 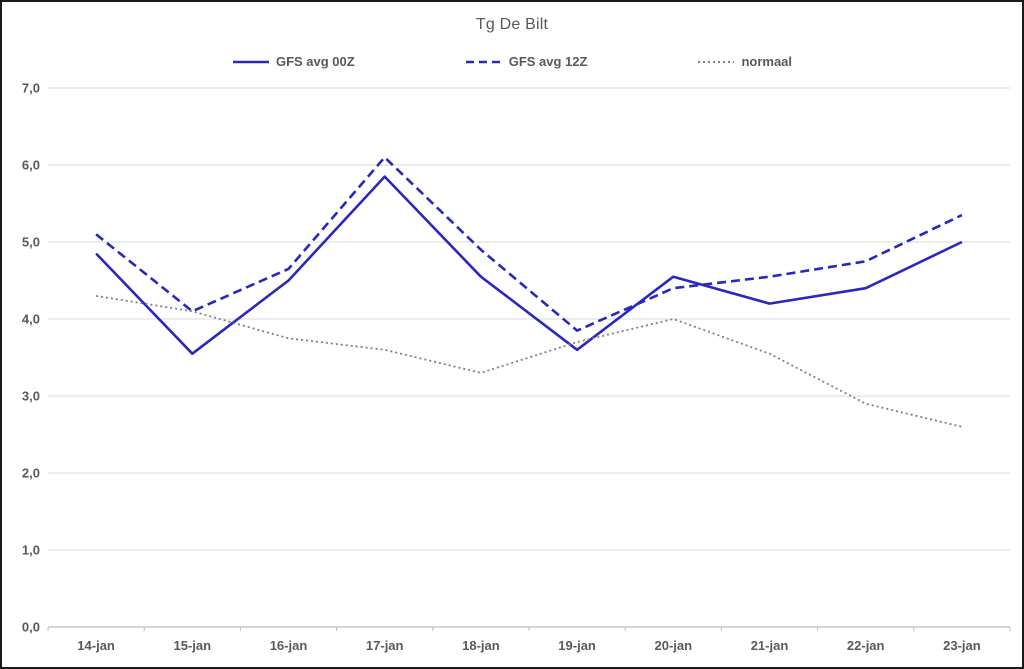 I want to click on legend: GFS avg 00Z GFS avg 12Z normaal, so click(x=512, y=61).